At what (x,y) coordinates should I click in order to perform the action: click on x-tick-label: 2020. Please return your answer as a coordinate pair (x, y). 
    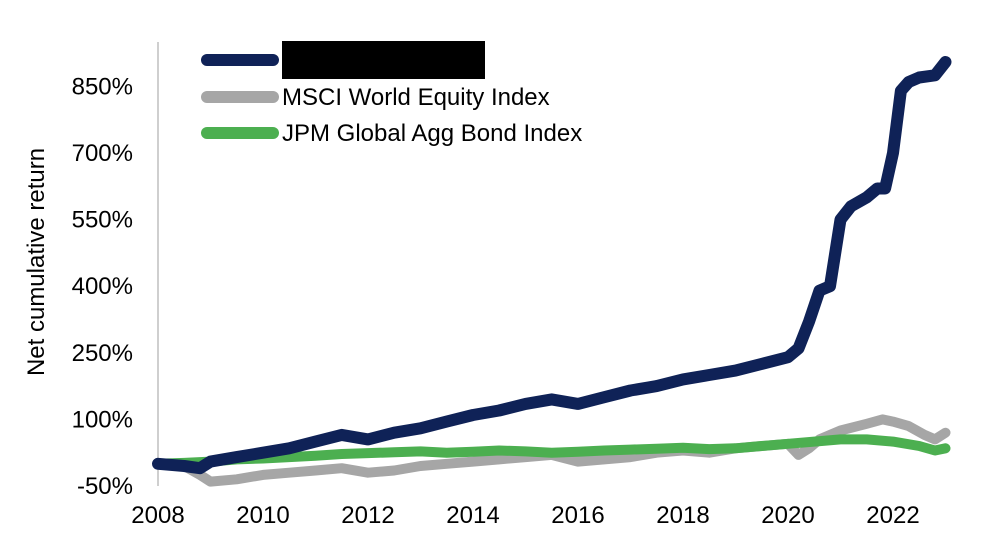
    Looking at the image, I should click on (787, 515).